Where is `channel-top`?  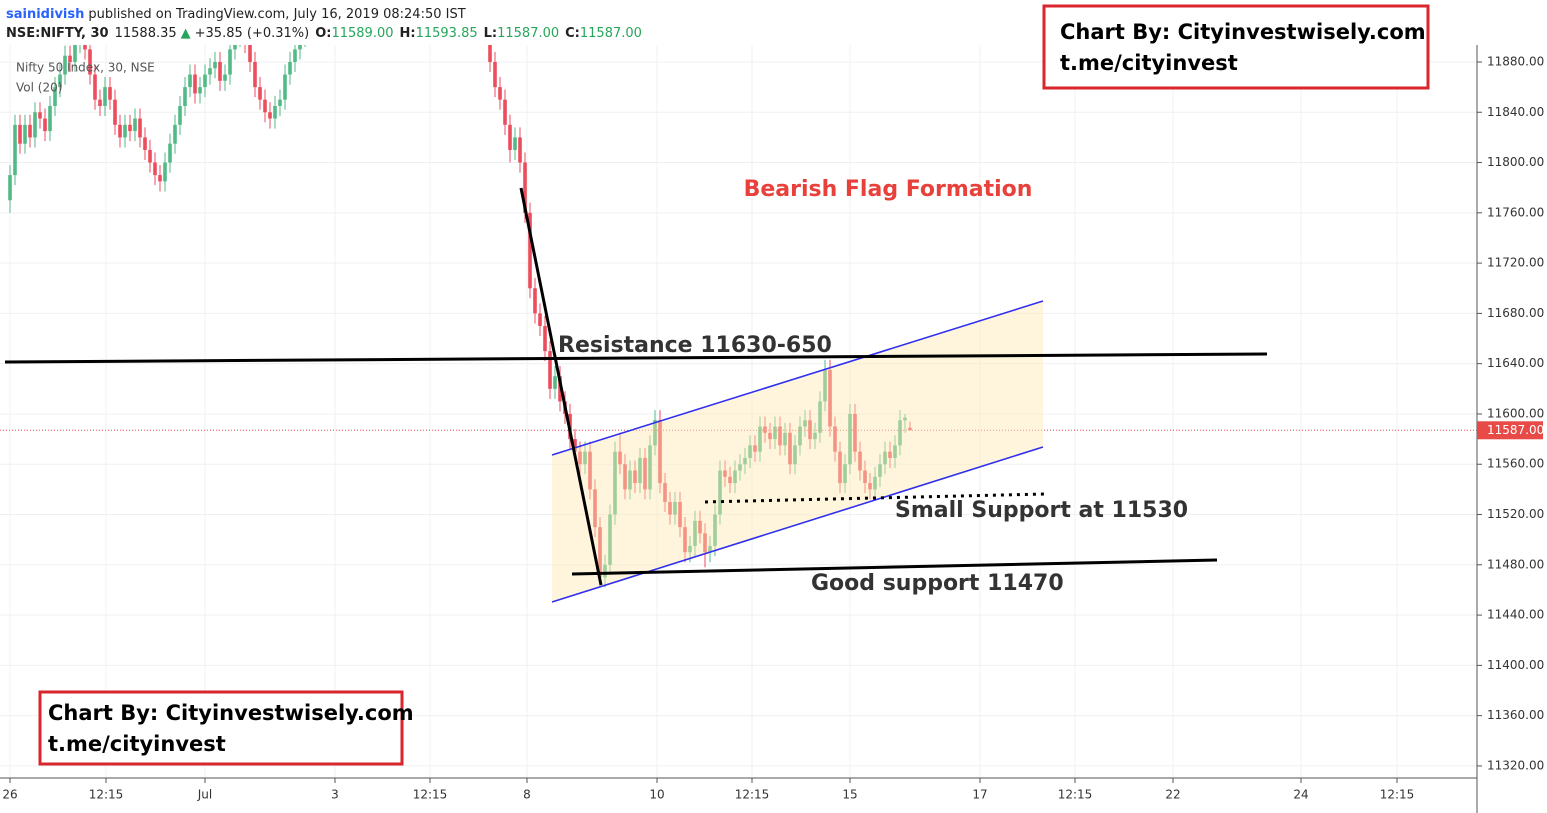
channel-top is located at coordinates (797, 378).